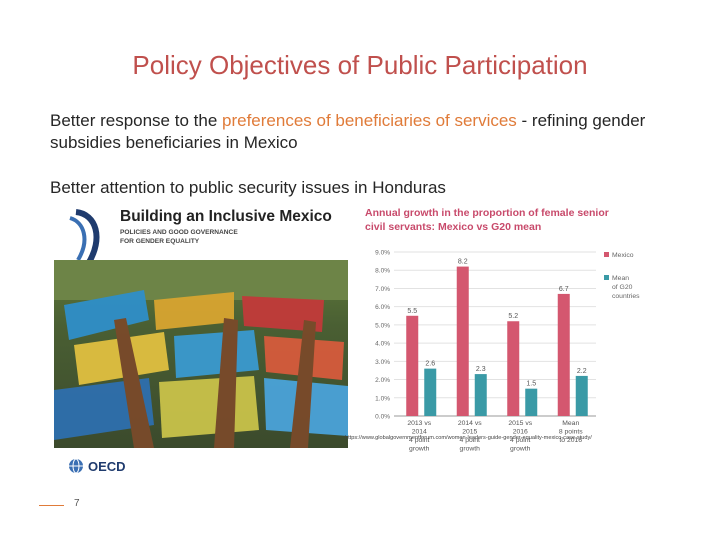 The image size is (720, 540). What do you see at coordinates (623, 255) in the screenshot?
I see `legend-label: Mexico` at bounding box center [623, 255].